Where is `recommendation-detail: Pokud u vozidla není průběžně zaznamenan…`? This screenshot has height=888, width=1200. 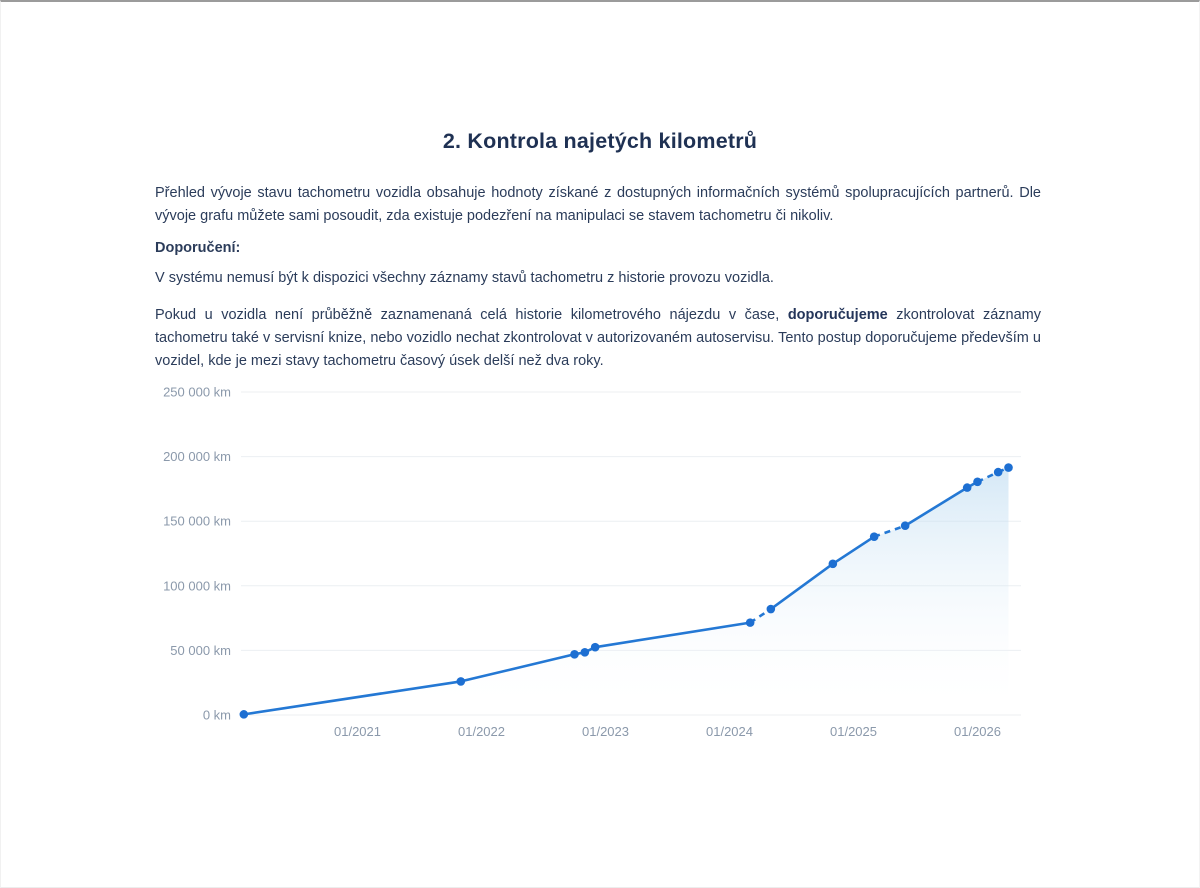 recommendation-detail: Pokud u vozidla není průběžně zaznamenan… is located at coordinates (598, 338).